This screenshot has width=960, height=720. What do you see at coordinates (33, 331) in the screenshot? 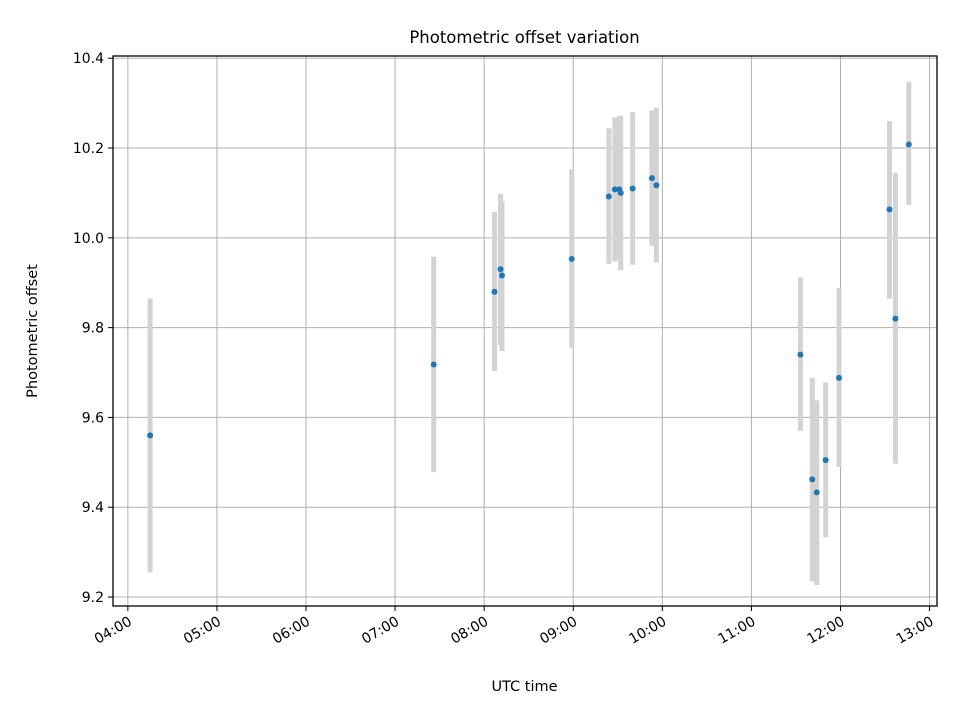
I see `y-axis-label: Photometric offset` at bounding box center [33, 331].